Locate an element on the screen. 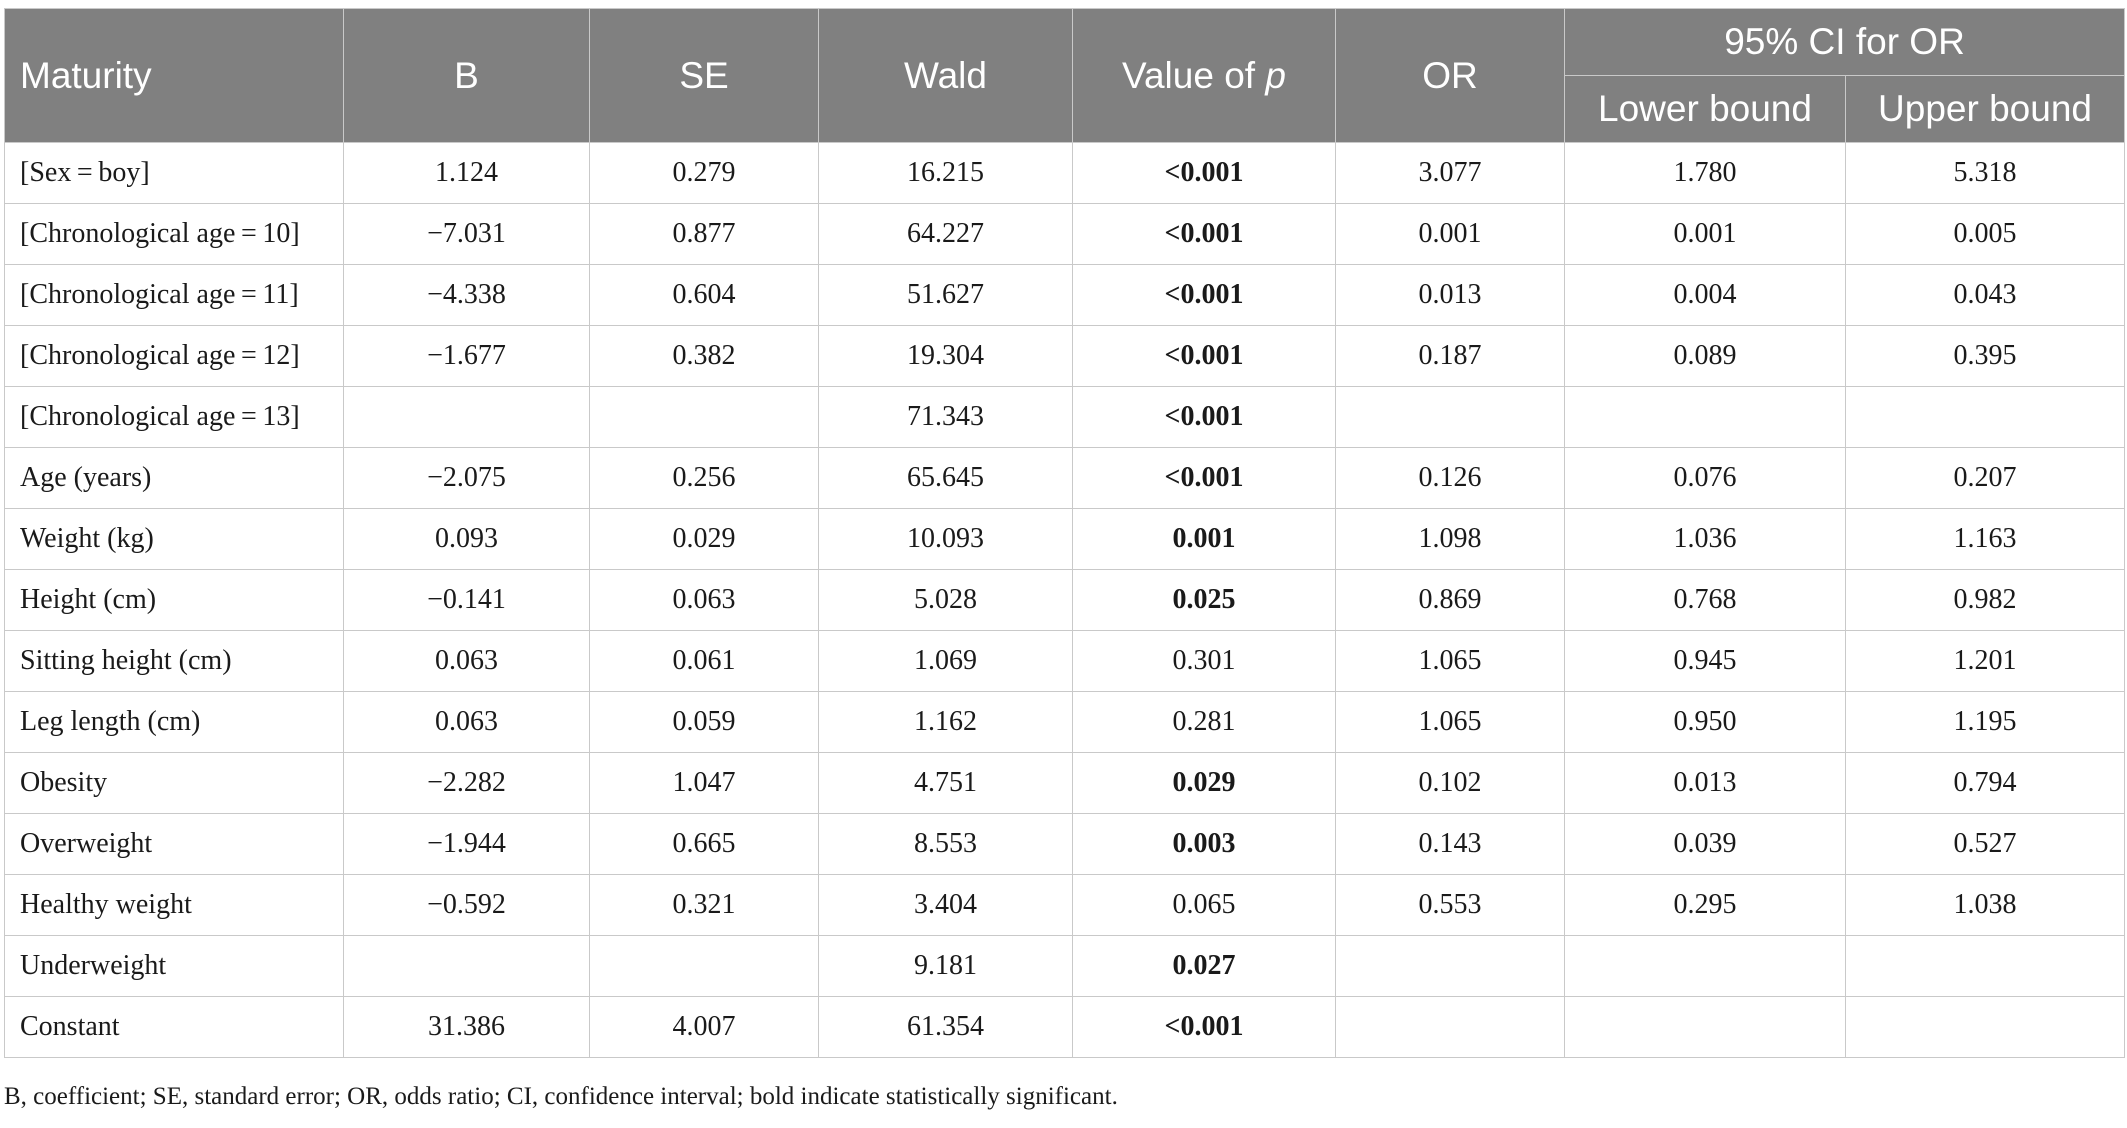  cell-wald: 8.553 is located at coordinates (945, 844).